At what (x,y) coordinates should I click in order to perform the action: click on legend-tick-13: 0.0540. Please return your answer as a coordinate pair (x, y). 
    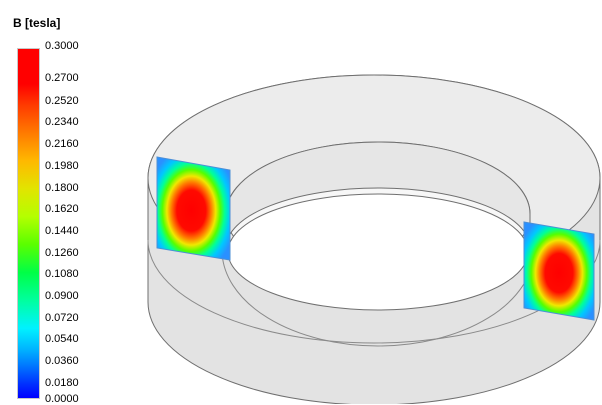
    Looking at the image, I should click on (62, 339).